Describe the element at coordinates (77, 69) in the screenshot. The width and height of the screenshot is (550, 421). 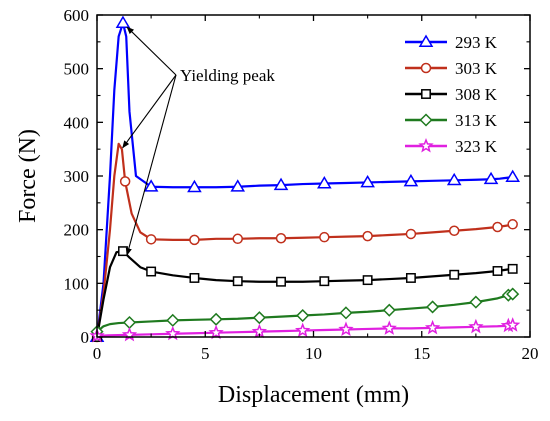
I see `y-tick-label: 500` at that location.